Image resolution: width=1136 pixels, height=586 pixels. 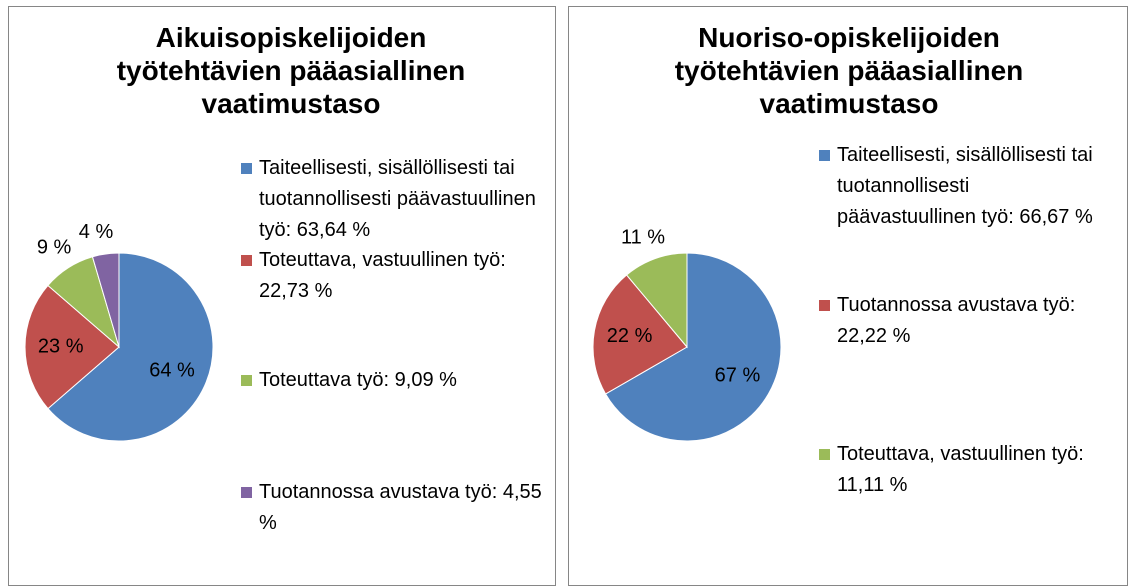 What do you see at coordinates (61, 346) in the screenshot?
I see `data-label: 23 %` at bounding box center [61, 346].